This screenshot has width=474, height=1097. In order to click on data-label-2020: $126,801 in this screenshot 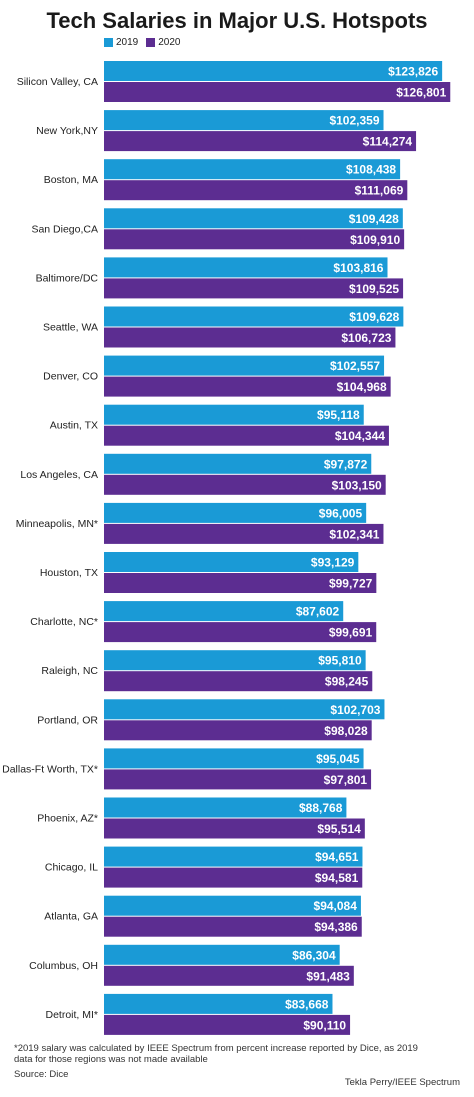, I will do `click(421, 93)`.